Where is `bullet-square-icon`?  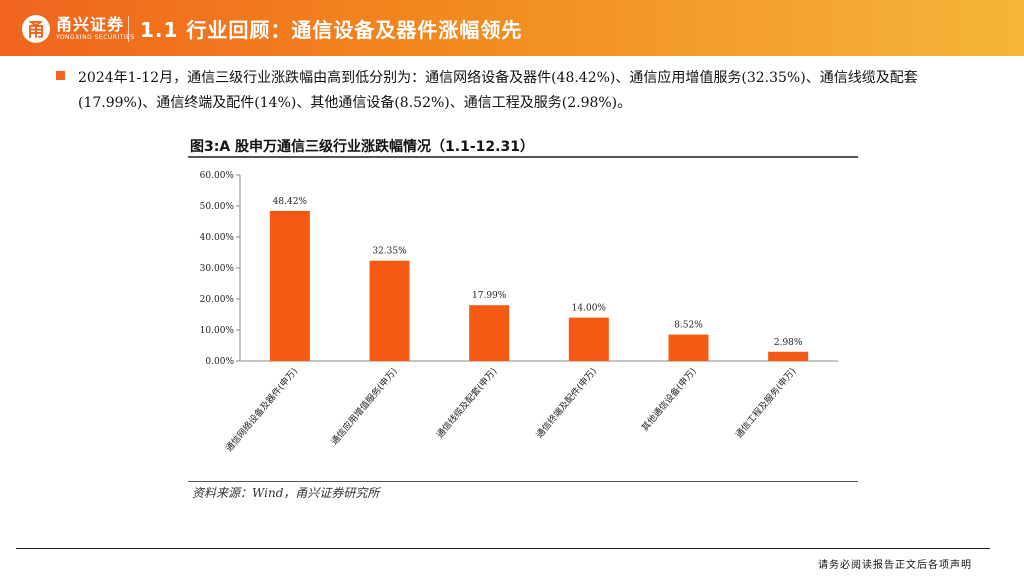 bullet-square-icon is located at coordinates (60, 75).